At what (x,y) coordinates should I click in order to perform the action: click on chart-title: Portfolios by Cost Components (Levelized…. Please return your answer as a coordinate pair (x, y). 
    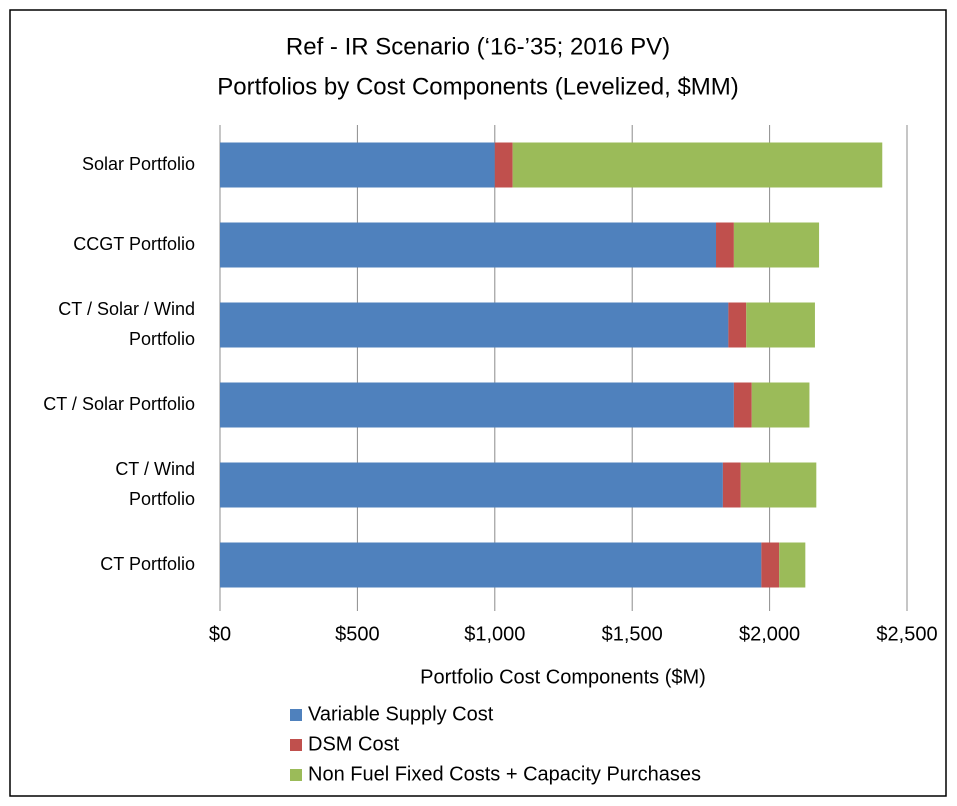
    Looking at the image, I should click on (478, 86).